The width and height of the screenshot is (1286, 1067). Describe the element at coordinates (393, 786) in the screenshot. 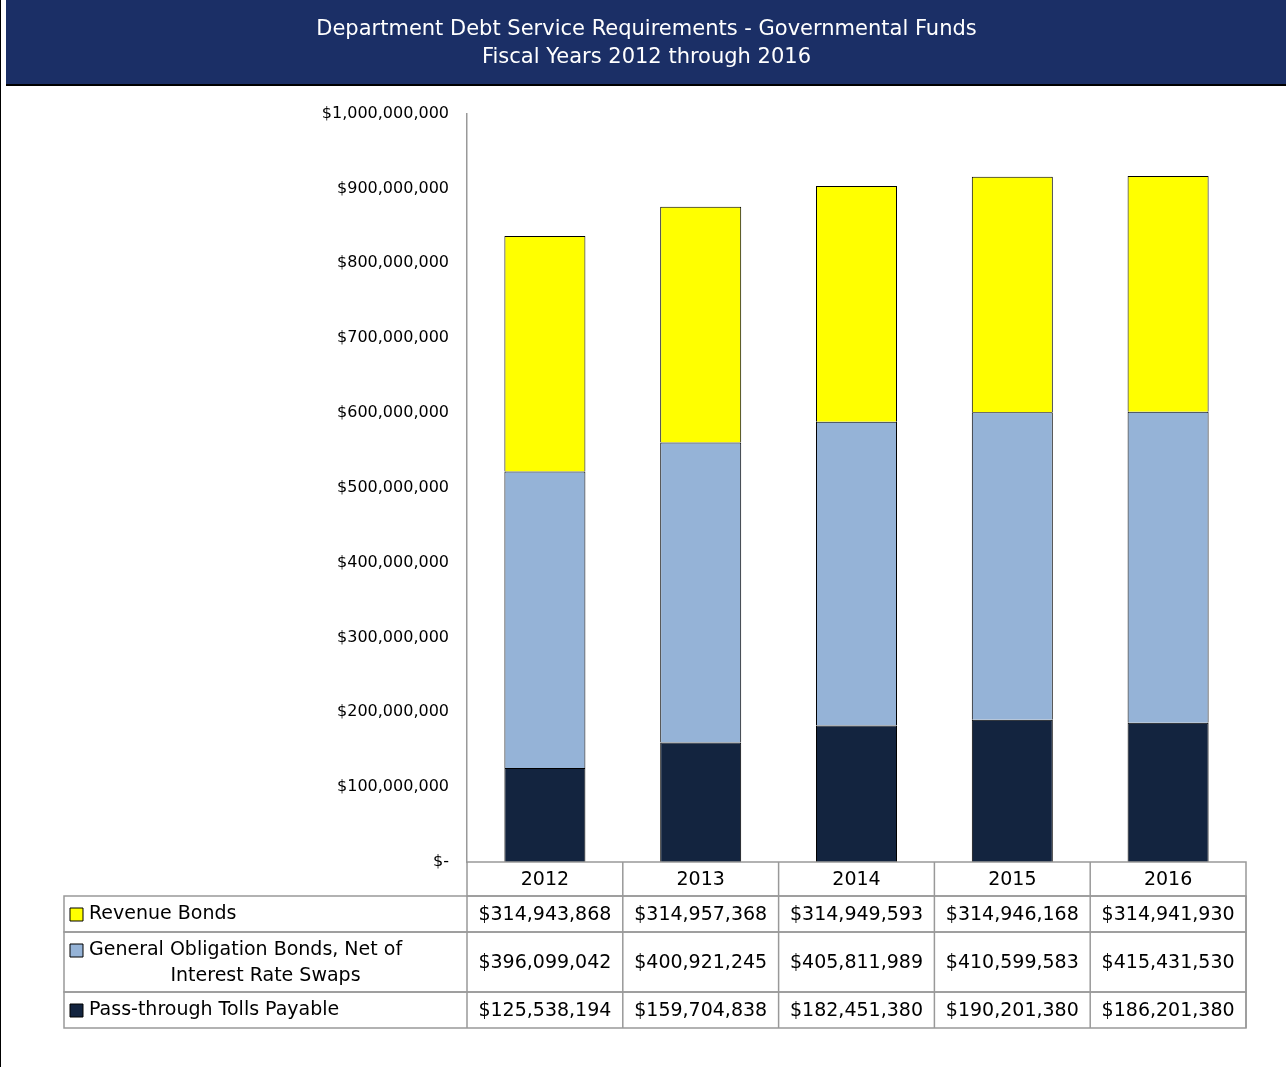

I see `y-tick-label: $100,000,000` at that location.